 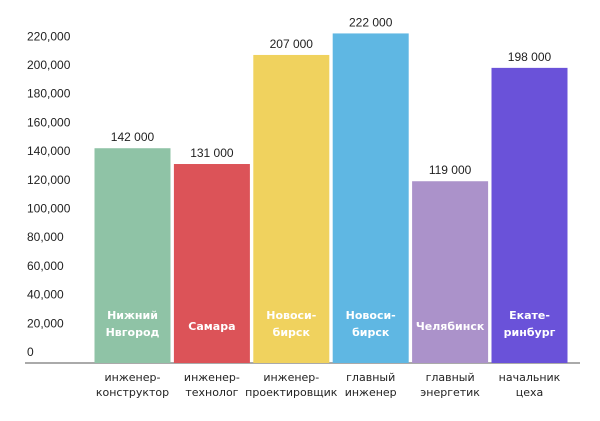 What do you see at coordinates (291, 392) in the screenshot?
I see `x-category-label: проектировщик` at bounding box center [291, 392].